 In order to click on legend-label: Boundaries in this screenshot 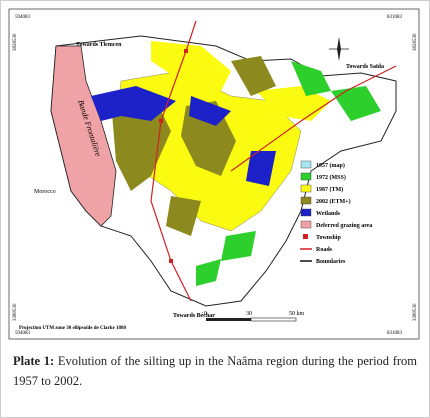, I will do `click(331, 262)`.